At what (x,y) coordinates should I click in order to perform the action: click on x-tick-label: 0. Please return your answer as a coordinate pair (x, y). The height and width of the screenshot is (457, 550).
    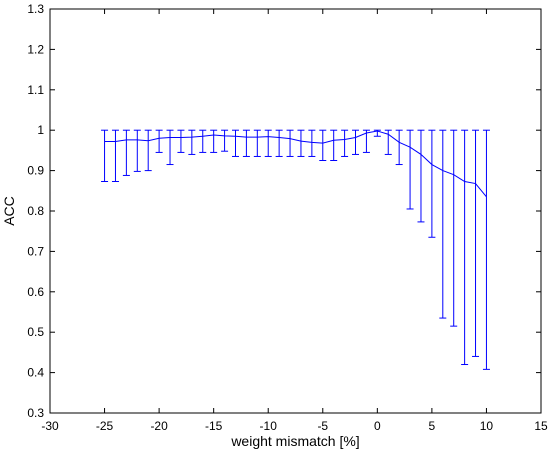
    Looking at the image, I should click on (377, 426).